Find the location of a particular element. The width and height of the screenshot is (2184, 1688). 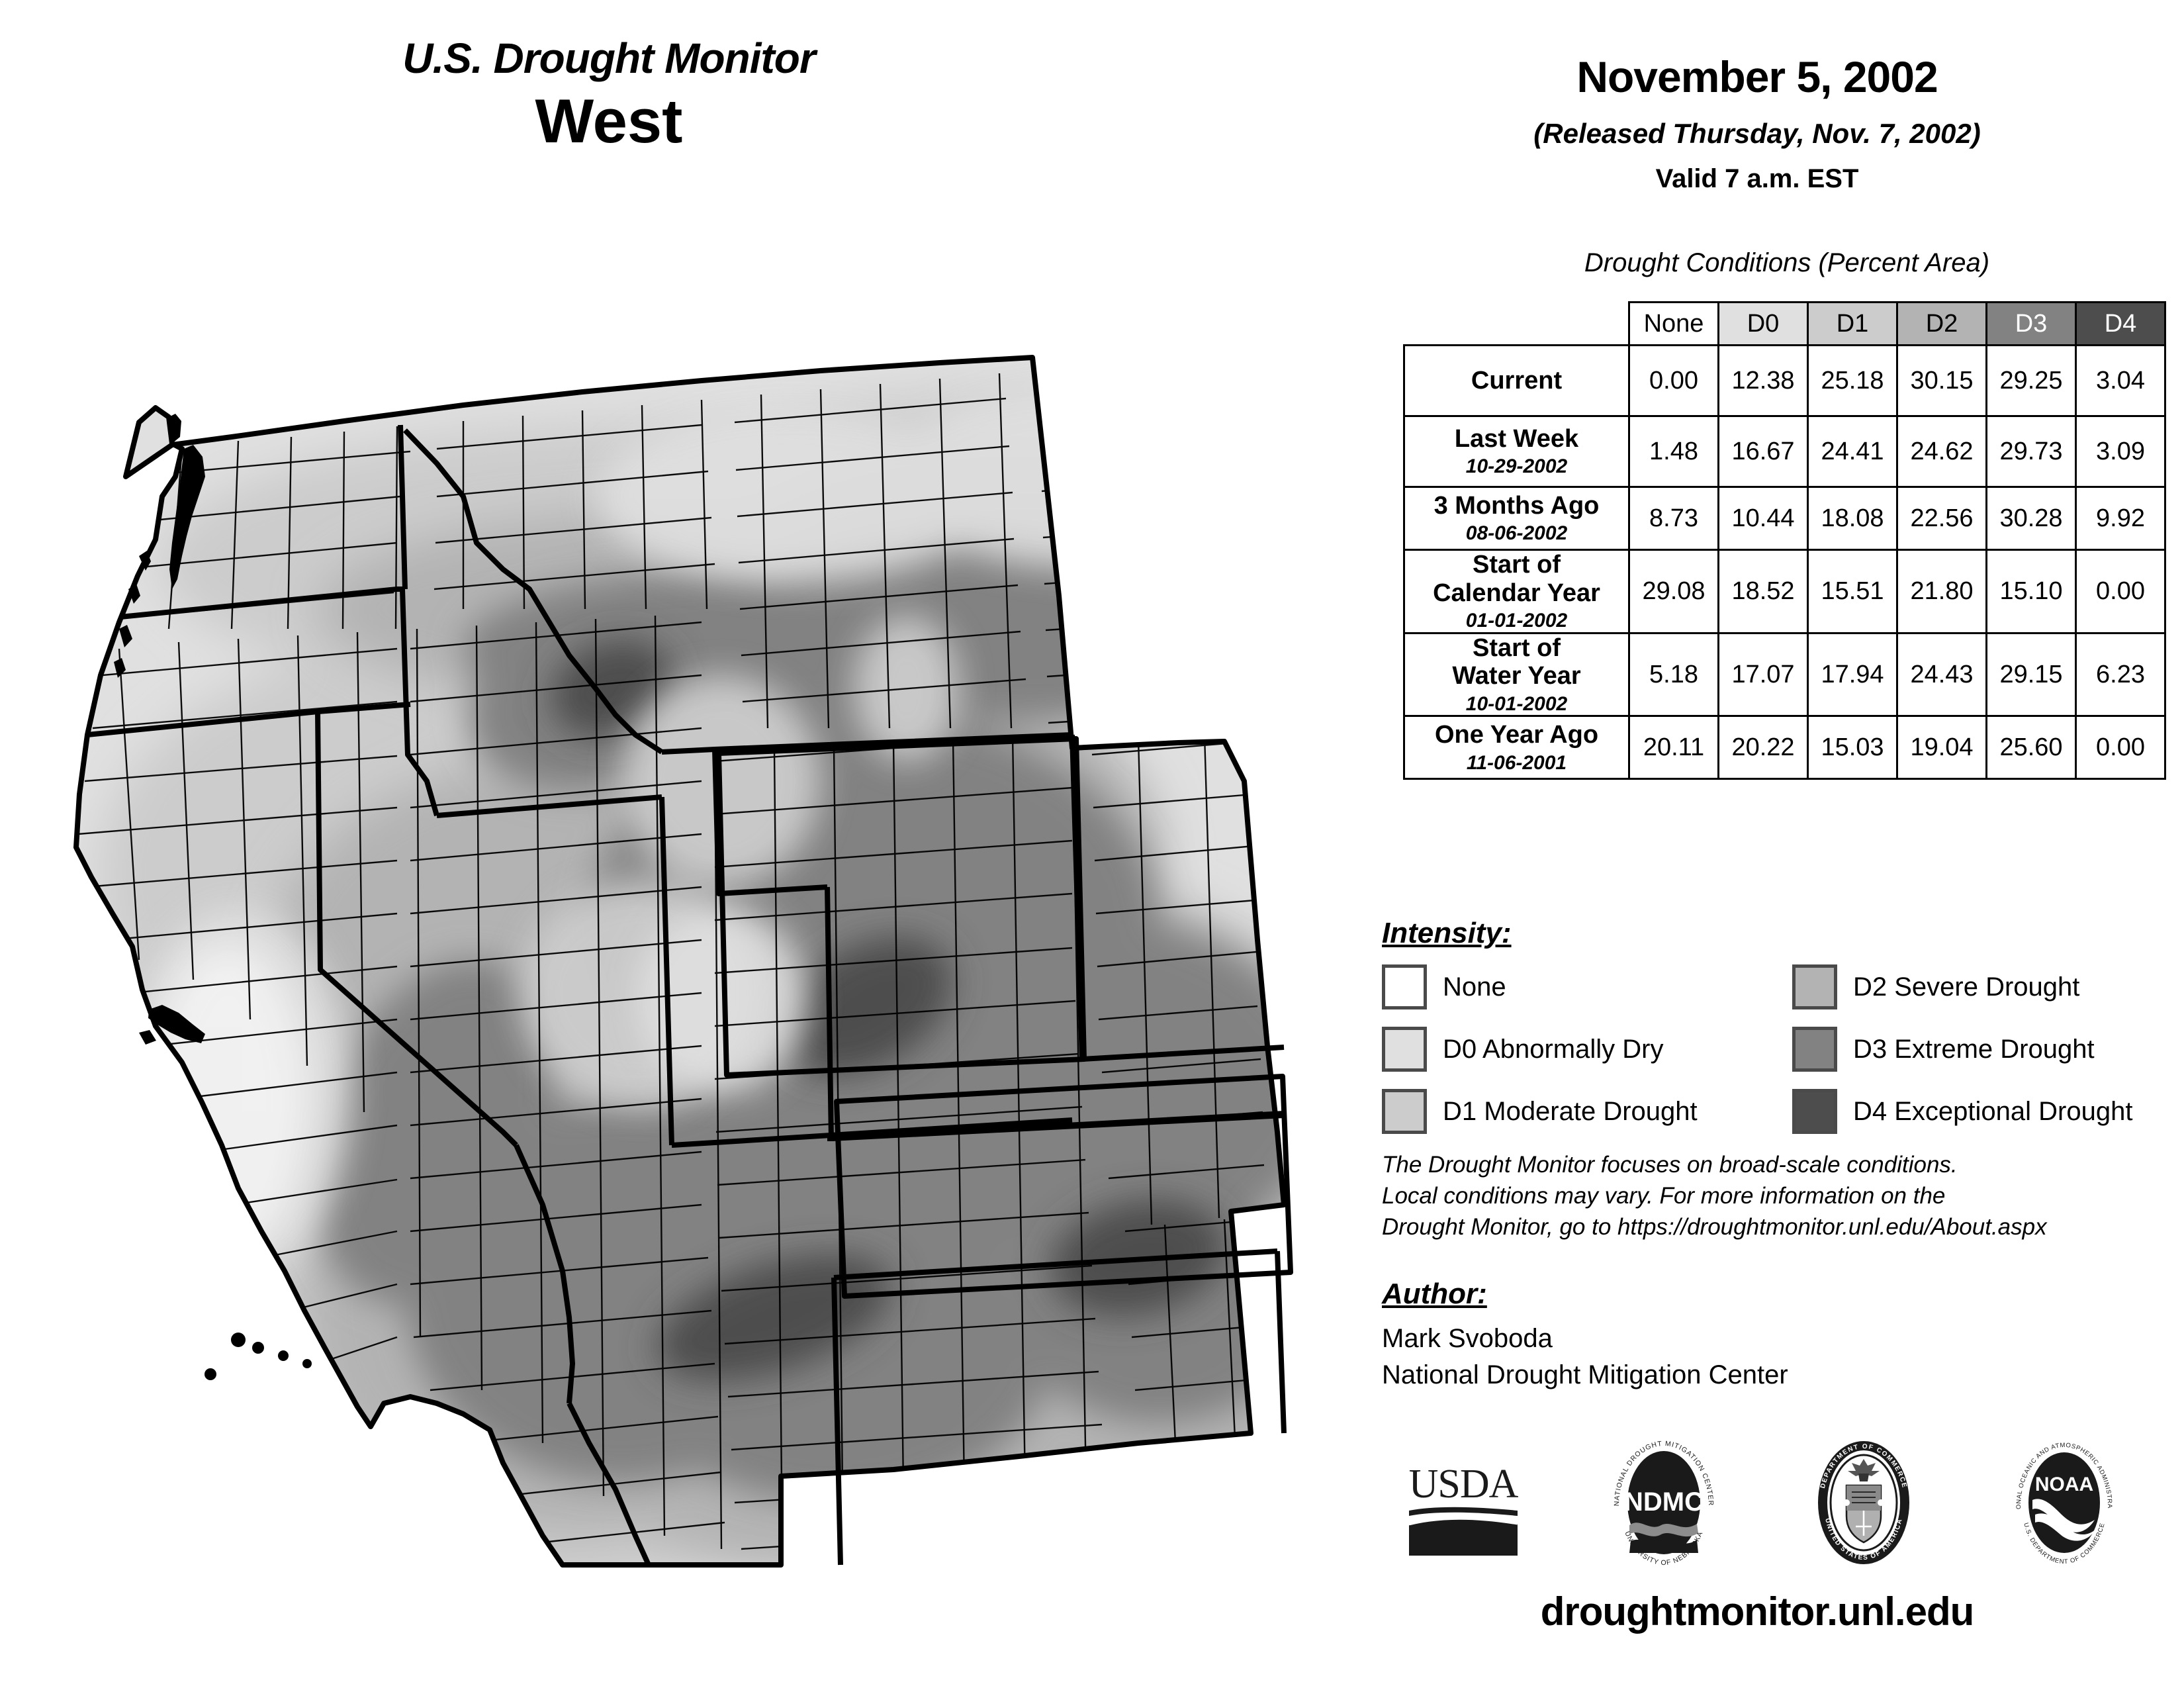

cell-oneyear-d4: 0.00 is located at coordinates (2120, 747).